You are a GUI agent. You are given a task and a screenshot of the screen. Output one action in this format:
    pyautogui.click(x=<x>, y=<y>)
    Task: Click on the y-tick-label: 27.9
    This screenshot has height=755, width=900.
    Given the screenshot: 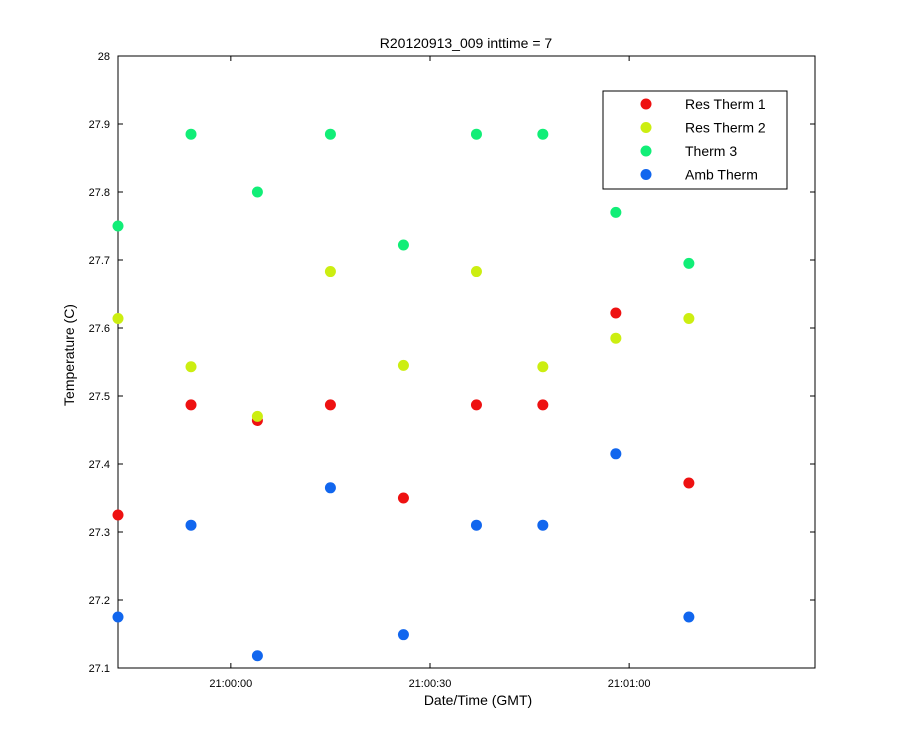 What is the action you would take?
    pyautogui.click(x=99, y=125)
    